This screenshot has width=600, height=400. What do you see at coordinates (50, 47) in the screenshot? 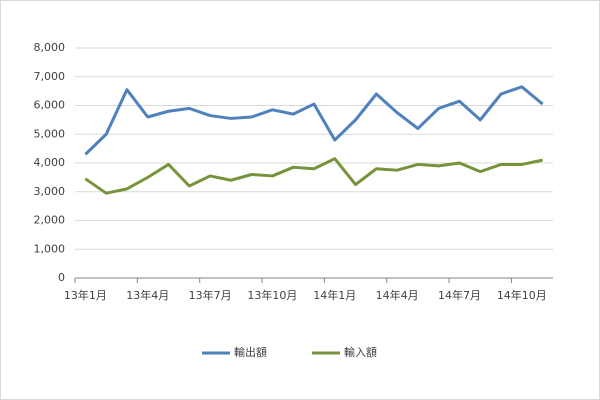
I see `y-tick-label: 8,000` at bounding box center [50, 47].